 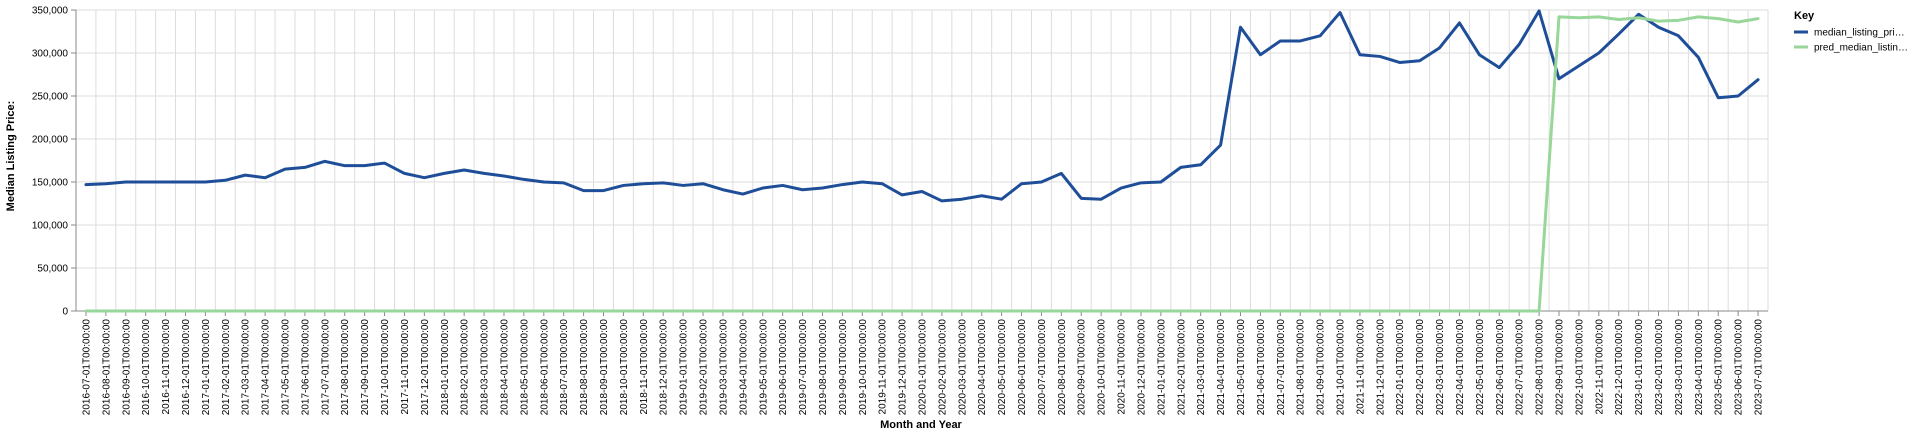 What do you see at coordinates (1400, 367) in the screenshot?
I see `x-tick-label: 2022-01-01T00:00:00` at bounding box center [1400, 367].